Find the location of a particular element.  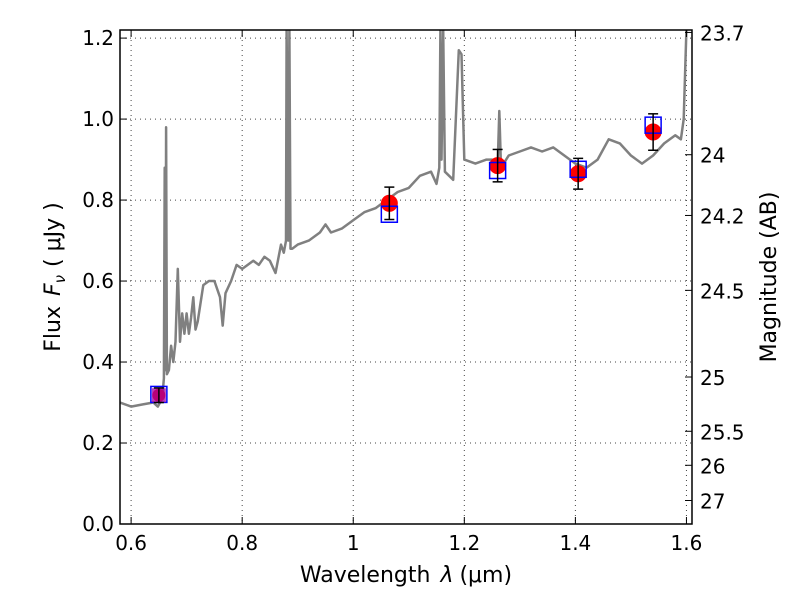

x-tick-label: 0.8 is located at coordinates (242, 543).